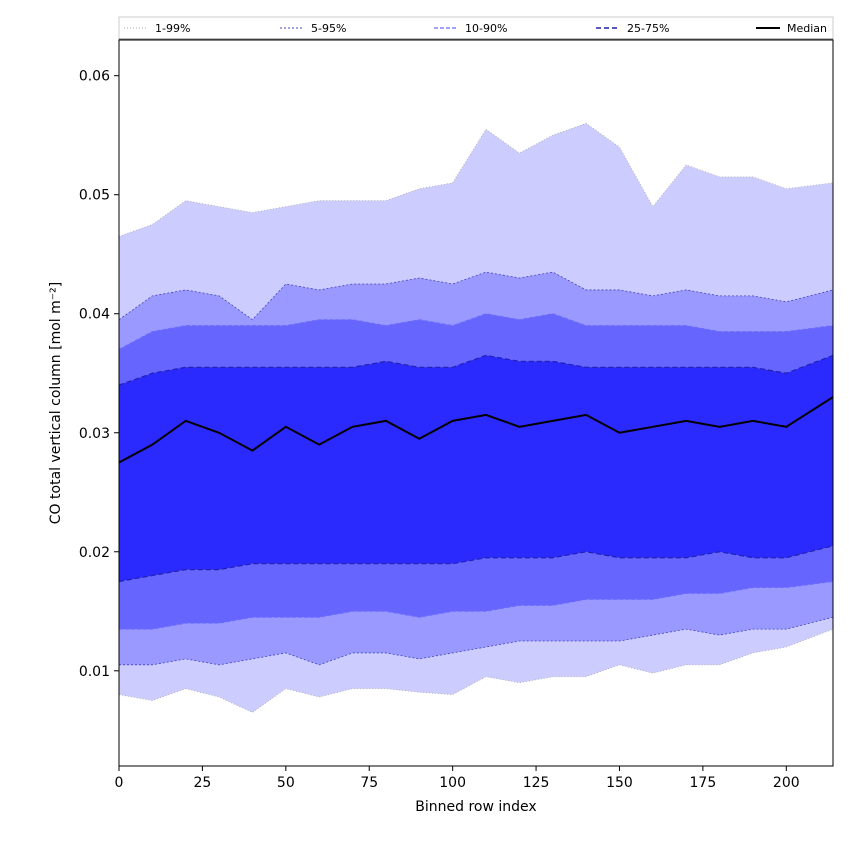  What do you see at coordinates (536, 783) in the screenshot?
I see `x-tick-label: 125` at bounding box center [536, 783].